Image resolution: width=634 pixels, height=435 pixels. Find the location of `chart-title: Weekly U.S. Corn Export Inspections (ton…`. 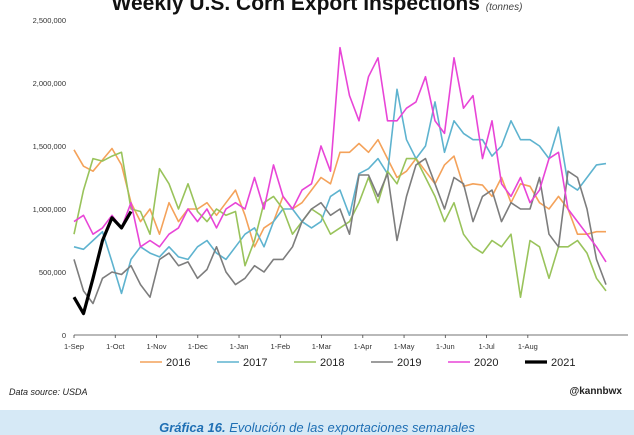

chart-title: Weekly U.S. Corn Export Inspections (ton… is located at coordinates (317, 7).